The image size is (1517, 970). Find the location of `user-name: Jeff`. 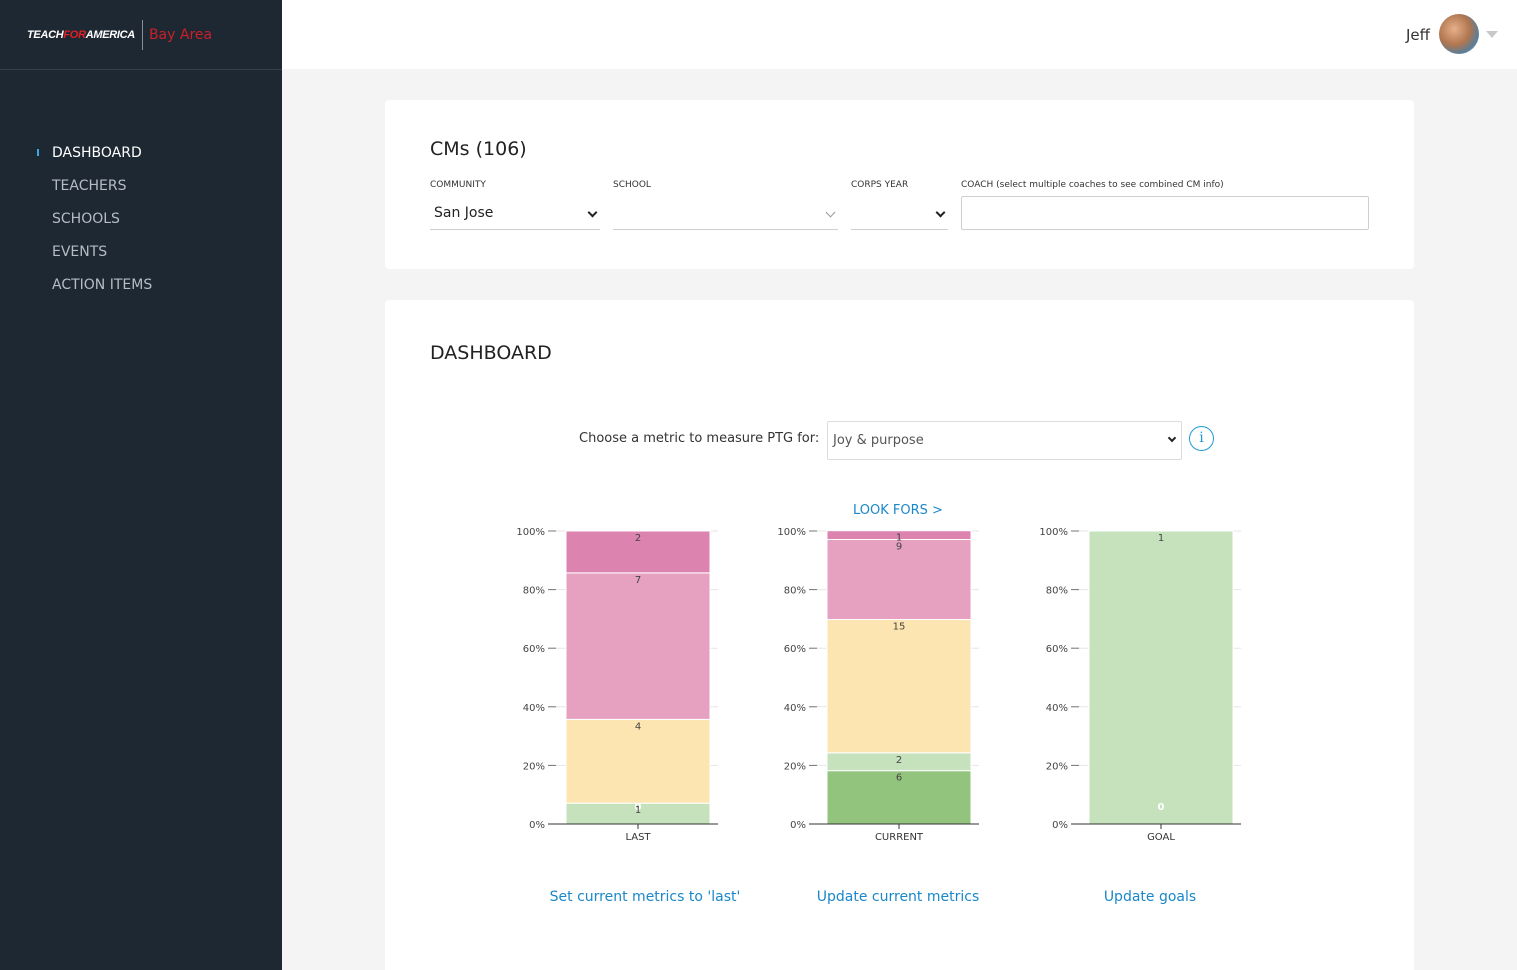

user-name: Jeff is located at coordinates (1418, 35).